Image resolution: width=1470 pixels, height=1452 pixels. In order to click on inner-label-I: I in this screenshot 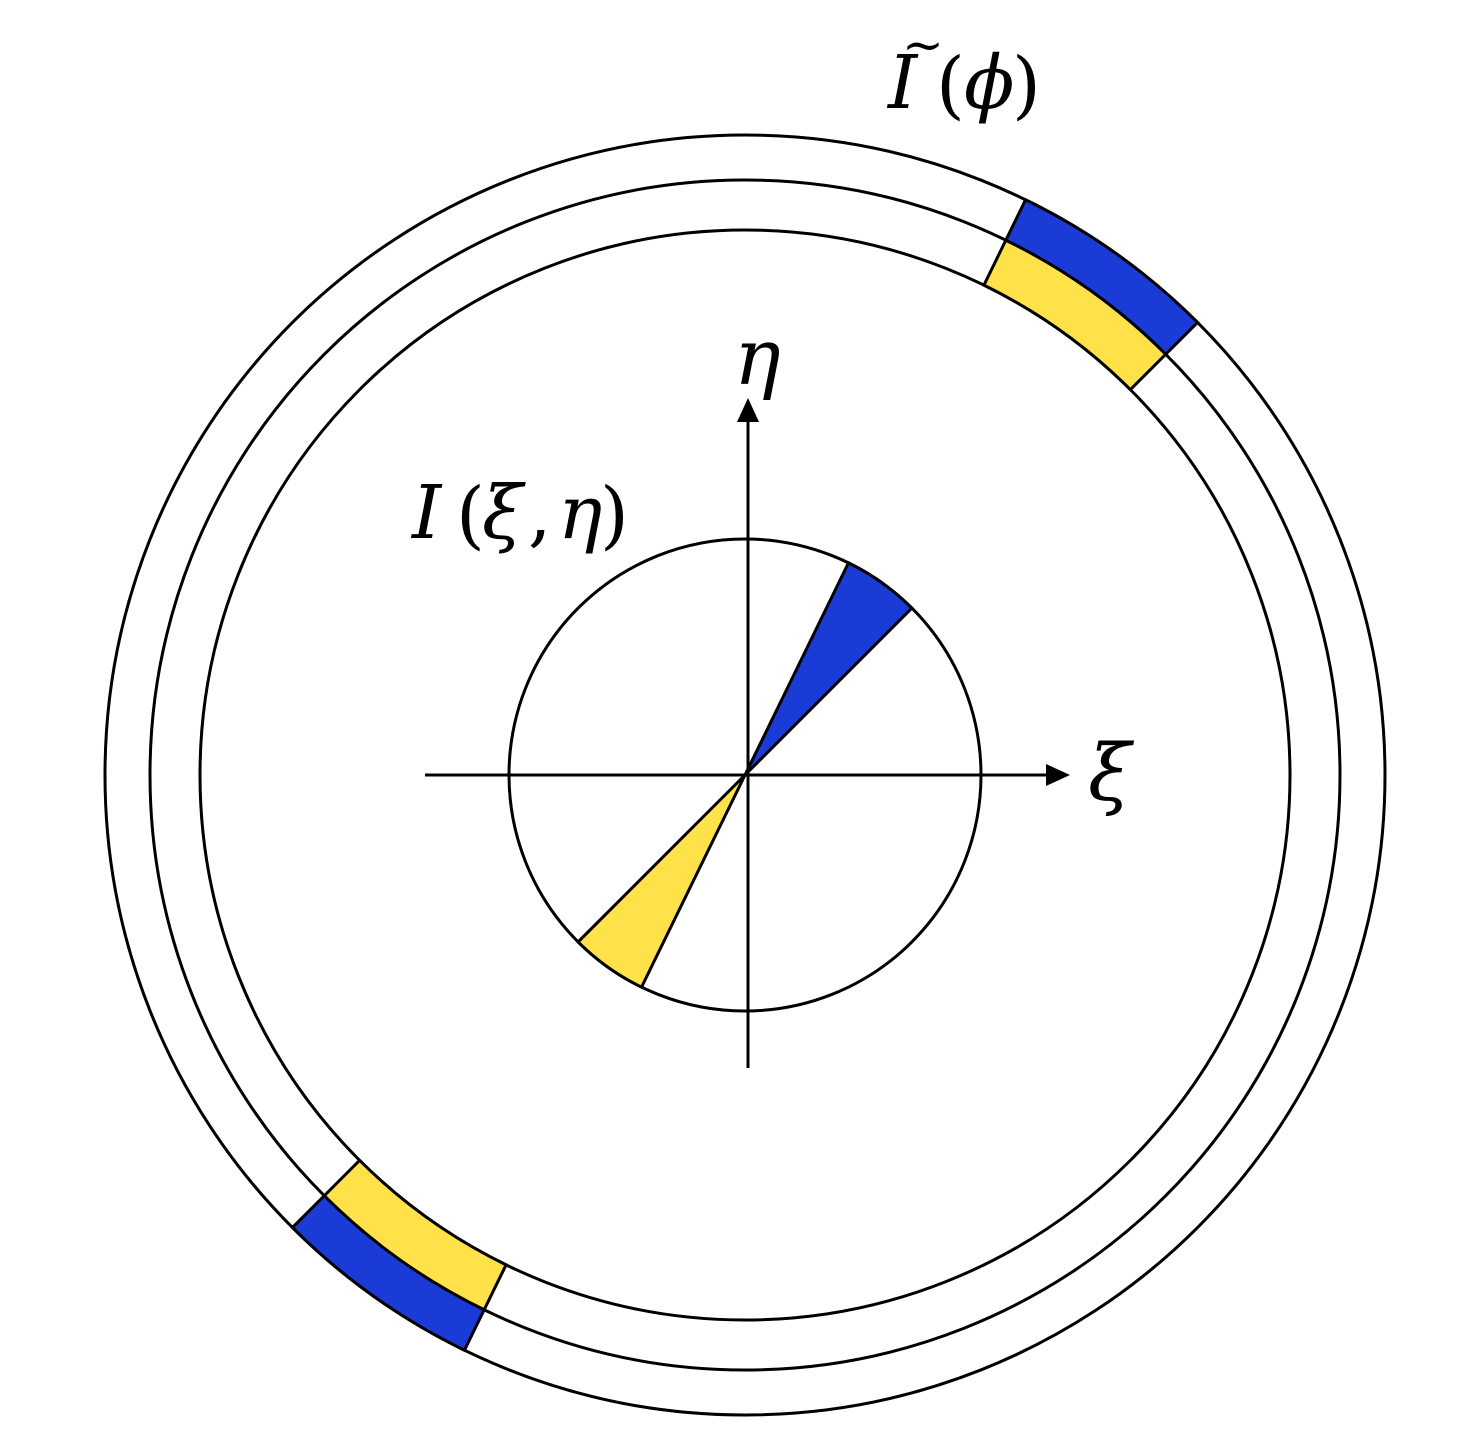, I will do `click(426, 513)`.